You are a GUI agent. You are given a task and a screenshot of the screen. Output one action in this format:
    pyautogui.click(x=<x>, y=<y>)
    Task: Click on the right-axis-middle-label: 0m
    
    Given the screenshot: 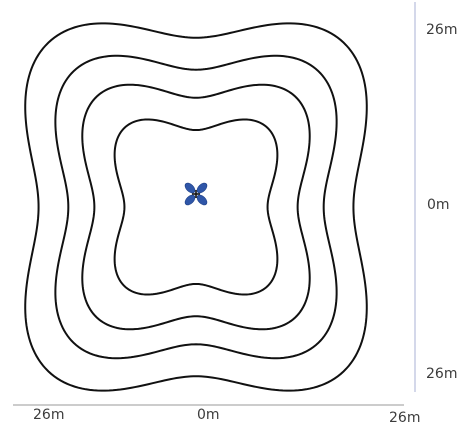 What is the action you would take?
    pyautogui.click(x=438, y=205)
    